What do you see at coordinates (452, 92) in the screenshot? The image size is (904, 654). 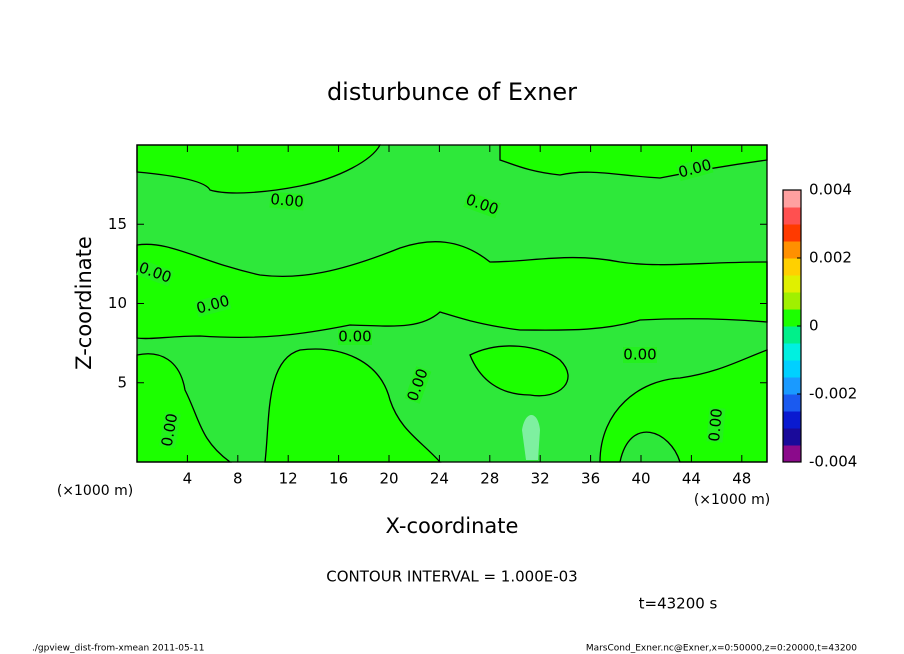 I see `chart-title: disturbunce of Exner` at bounding box center [452, 92].